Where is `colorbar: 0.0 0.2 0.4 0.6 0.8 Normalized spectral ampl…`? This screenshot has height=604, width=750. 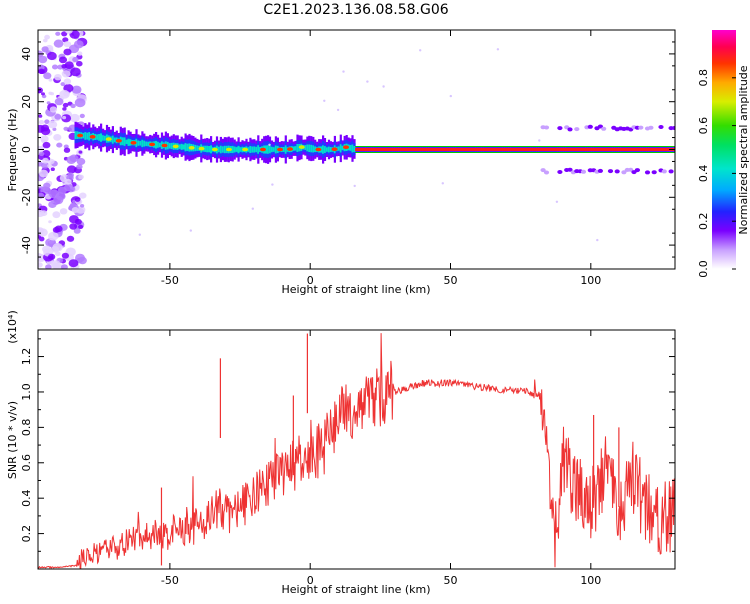
colorbar: 0.0 0.2 0.4 0.6 0.8 Normalized spectral ampl… is located at coordinates (723, 154).